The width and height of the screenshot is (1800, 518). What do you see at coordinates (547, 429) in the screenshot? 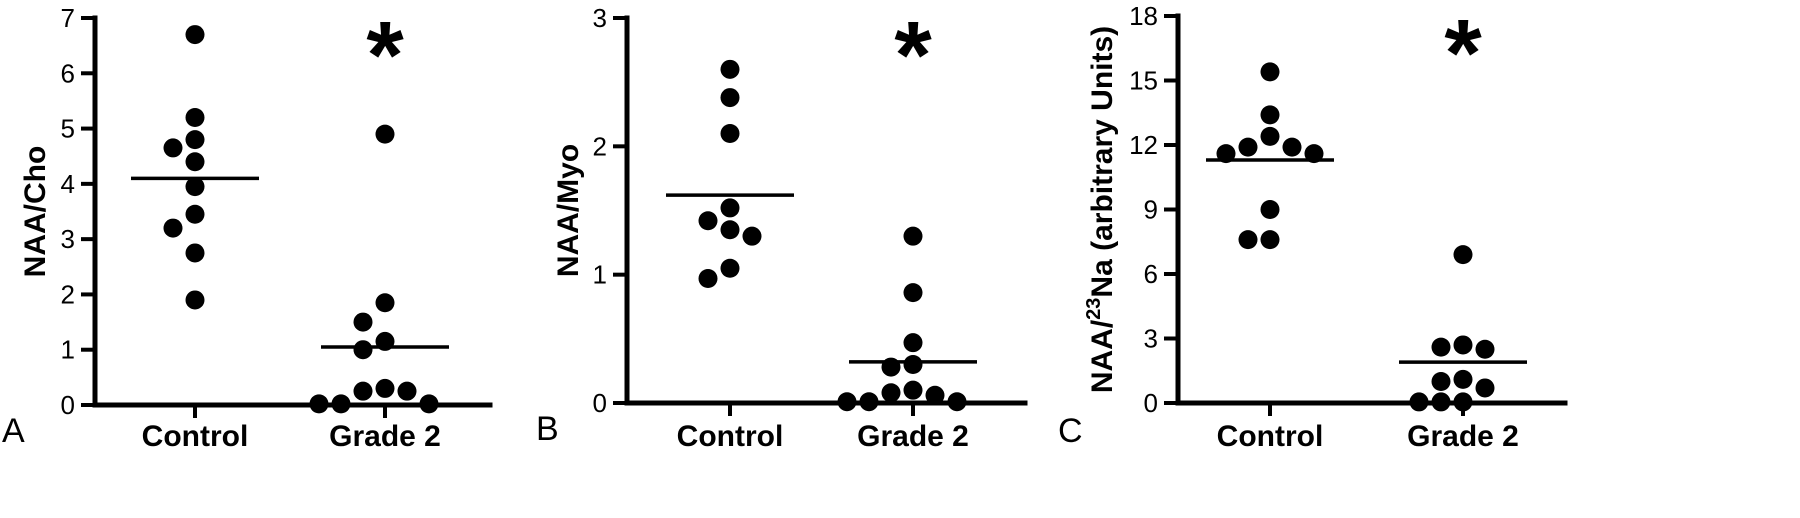
I see `panel-letter: B` at bounding box center [547, 429].